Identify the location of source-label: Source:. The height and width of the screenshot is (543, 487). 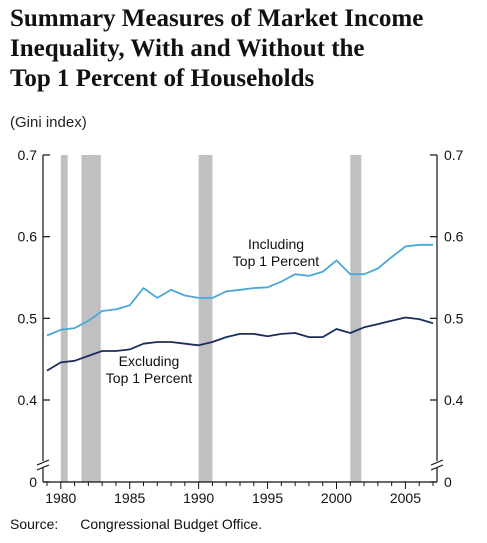
(34, 524).